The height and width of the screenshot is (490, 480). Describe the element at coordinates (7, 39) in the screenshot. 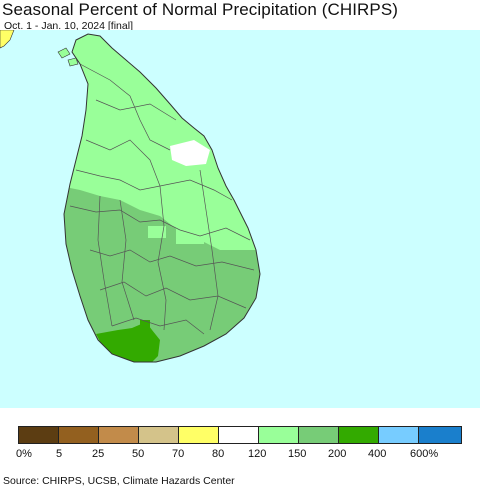

I see `mainland-corner` at that location.